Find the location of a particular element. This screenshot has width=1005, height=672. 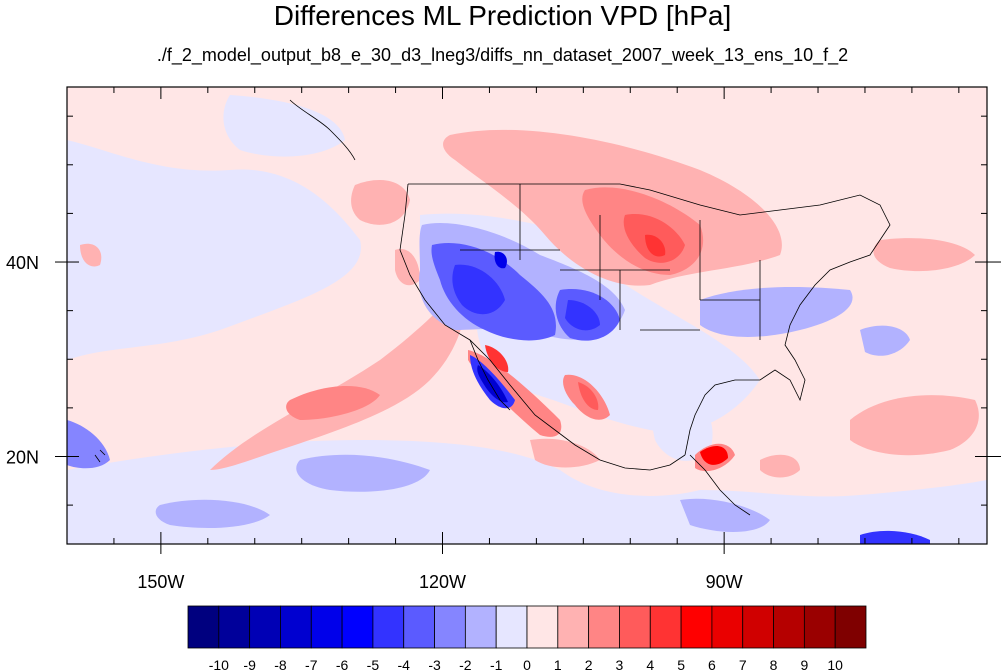

colorbar-level-label: -2 is located at coordinates (465, 664).